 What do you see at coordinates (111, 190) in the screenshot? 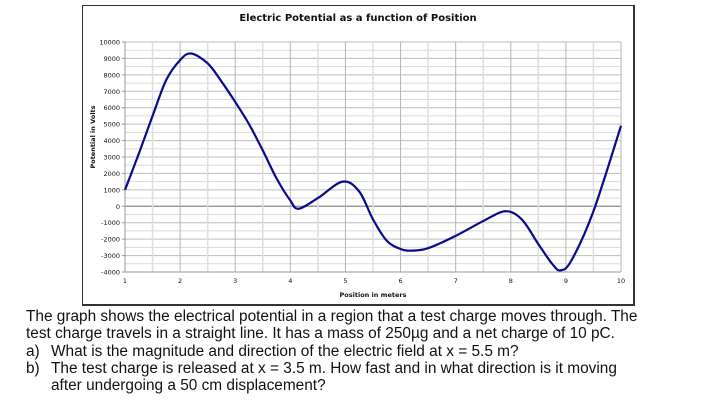
I see `y-tick-label: 1000` at bounding box center [111, 190].